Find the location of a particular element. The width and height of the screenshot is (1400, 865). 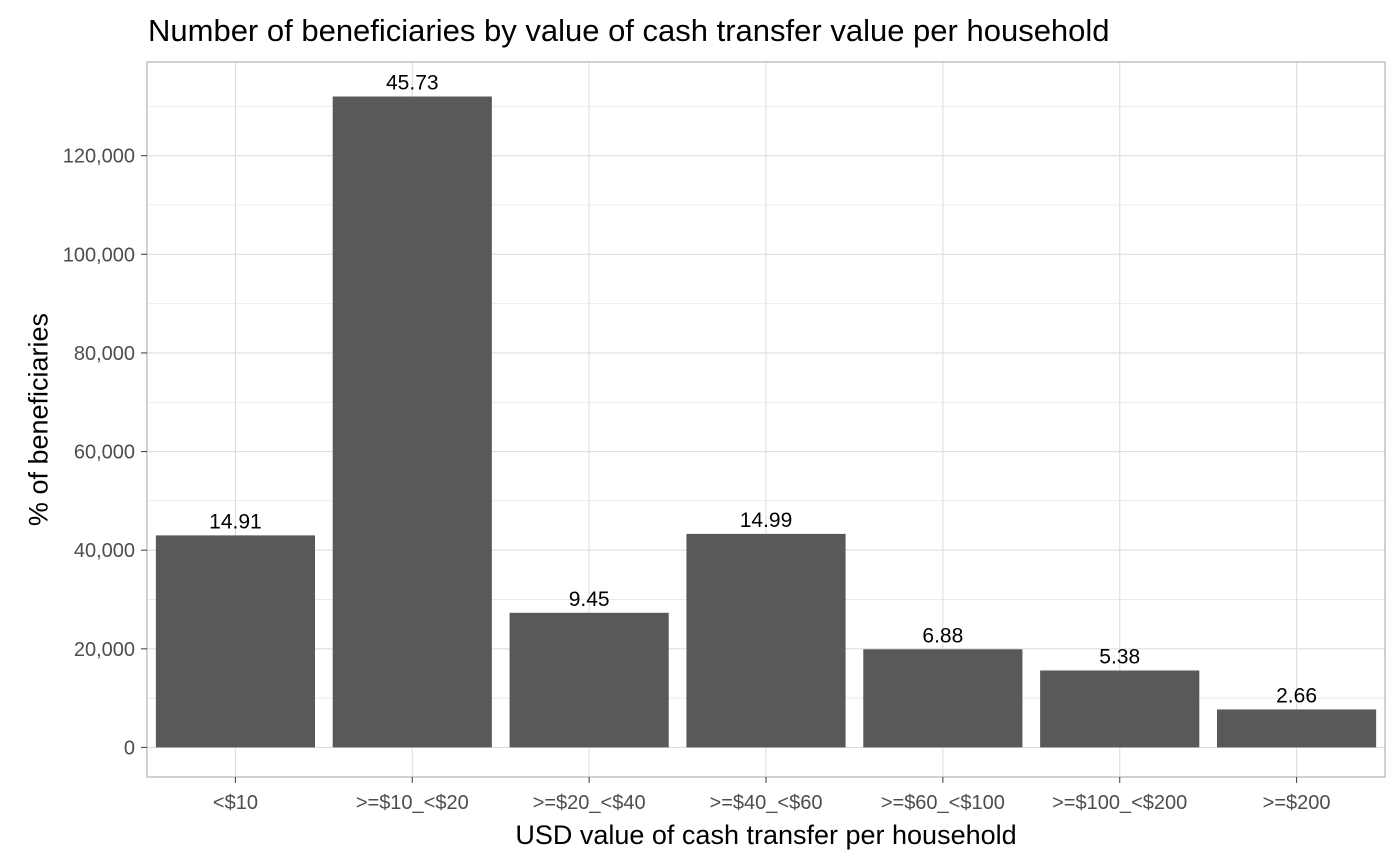

x-axis-title: USD value of cash transfer per household is located at coordinates (765, 835).